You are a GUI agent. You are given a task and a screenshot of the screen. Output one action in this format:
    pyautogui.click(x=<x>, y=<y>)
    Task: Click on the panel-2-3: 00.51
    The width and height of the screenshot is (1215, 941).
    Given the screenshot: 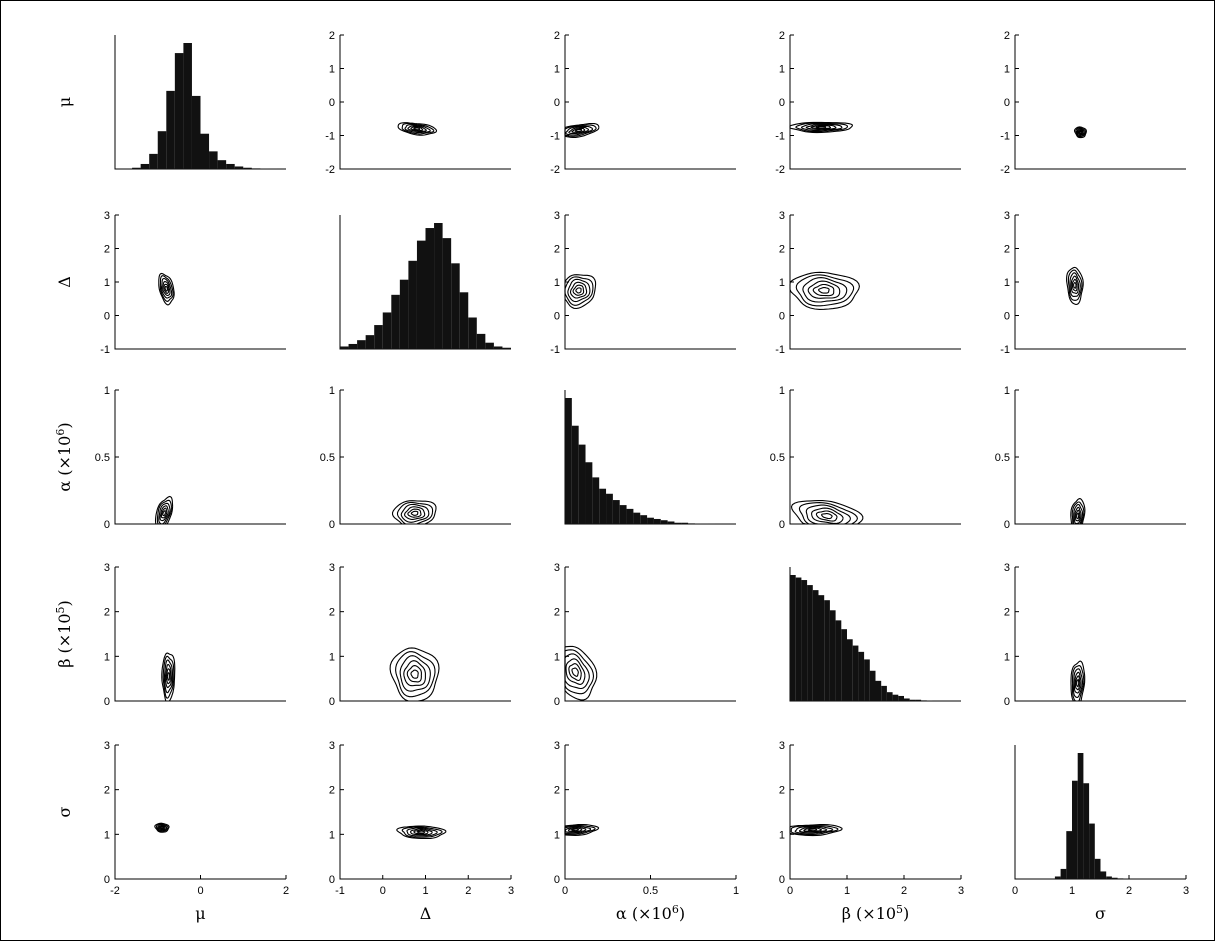 What is the action you would take?
    pyautogui.click(x=865, y=458)
    